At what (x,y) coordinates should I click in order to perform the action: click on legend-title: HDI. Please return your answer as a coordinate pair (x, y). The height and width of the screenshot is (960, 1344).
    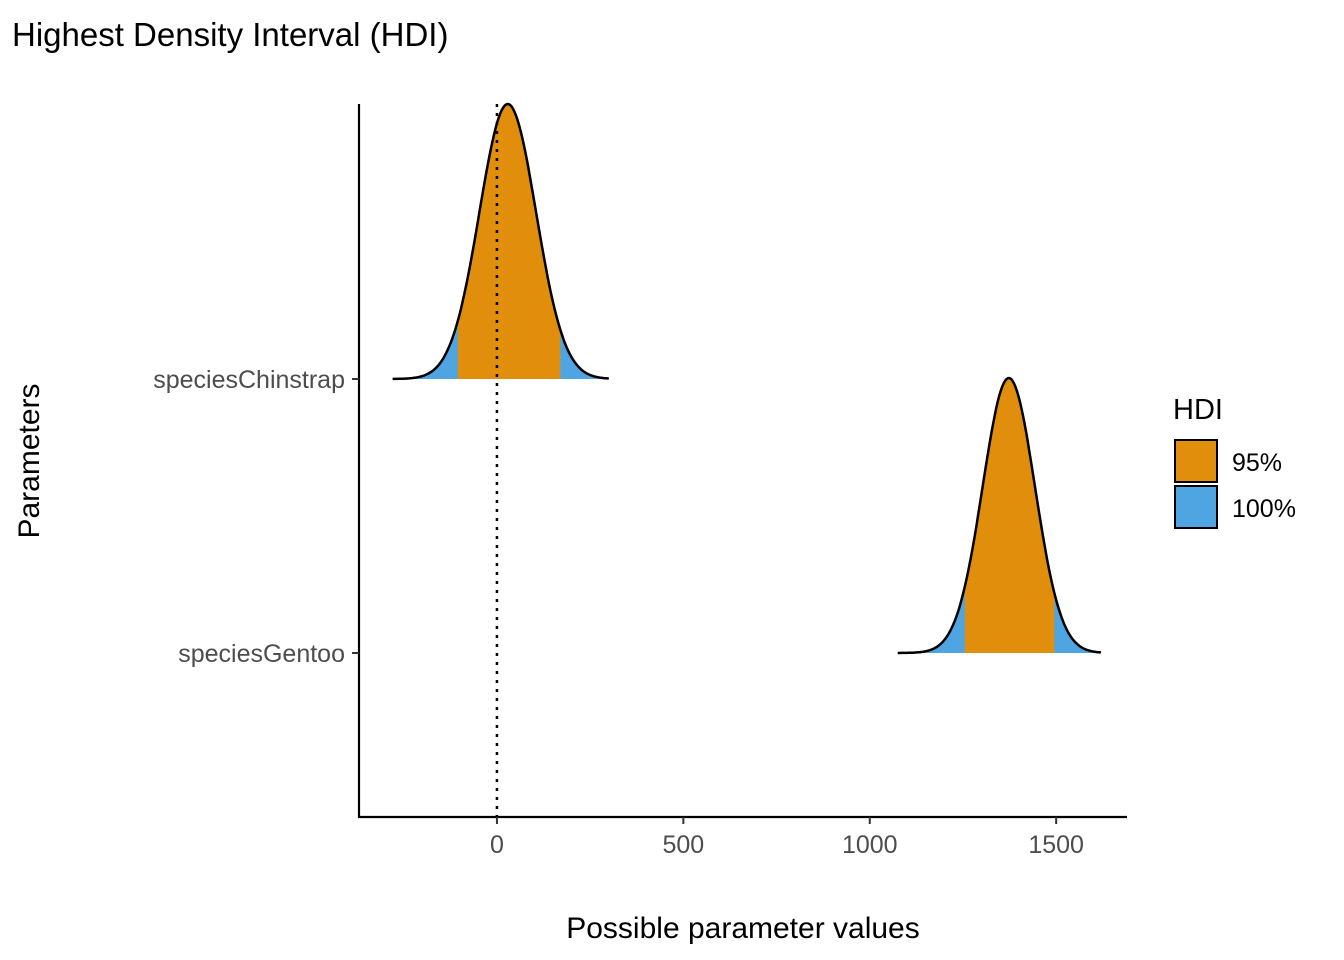
    Looking at the image, I should click on (1198, 410).